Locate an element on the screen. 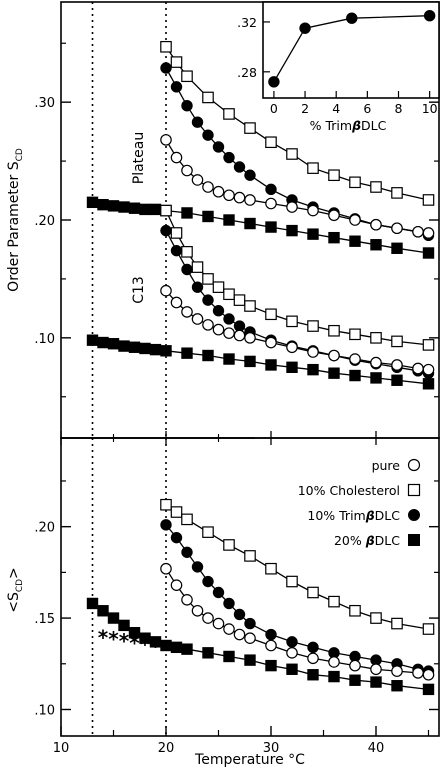 This screenshot has height=771, width=442. legend-text-part: pure is located at coordinates (386, 465).